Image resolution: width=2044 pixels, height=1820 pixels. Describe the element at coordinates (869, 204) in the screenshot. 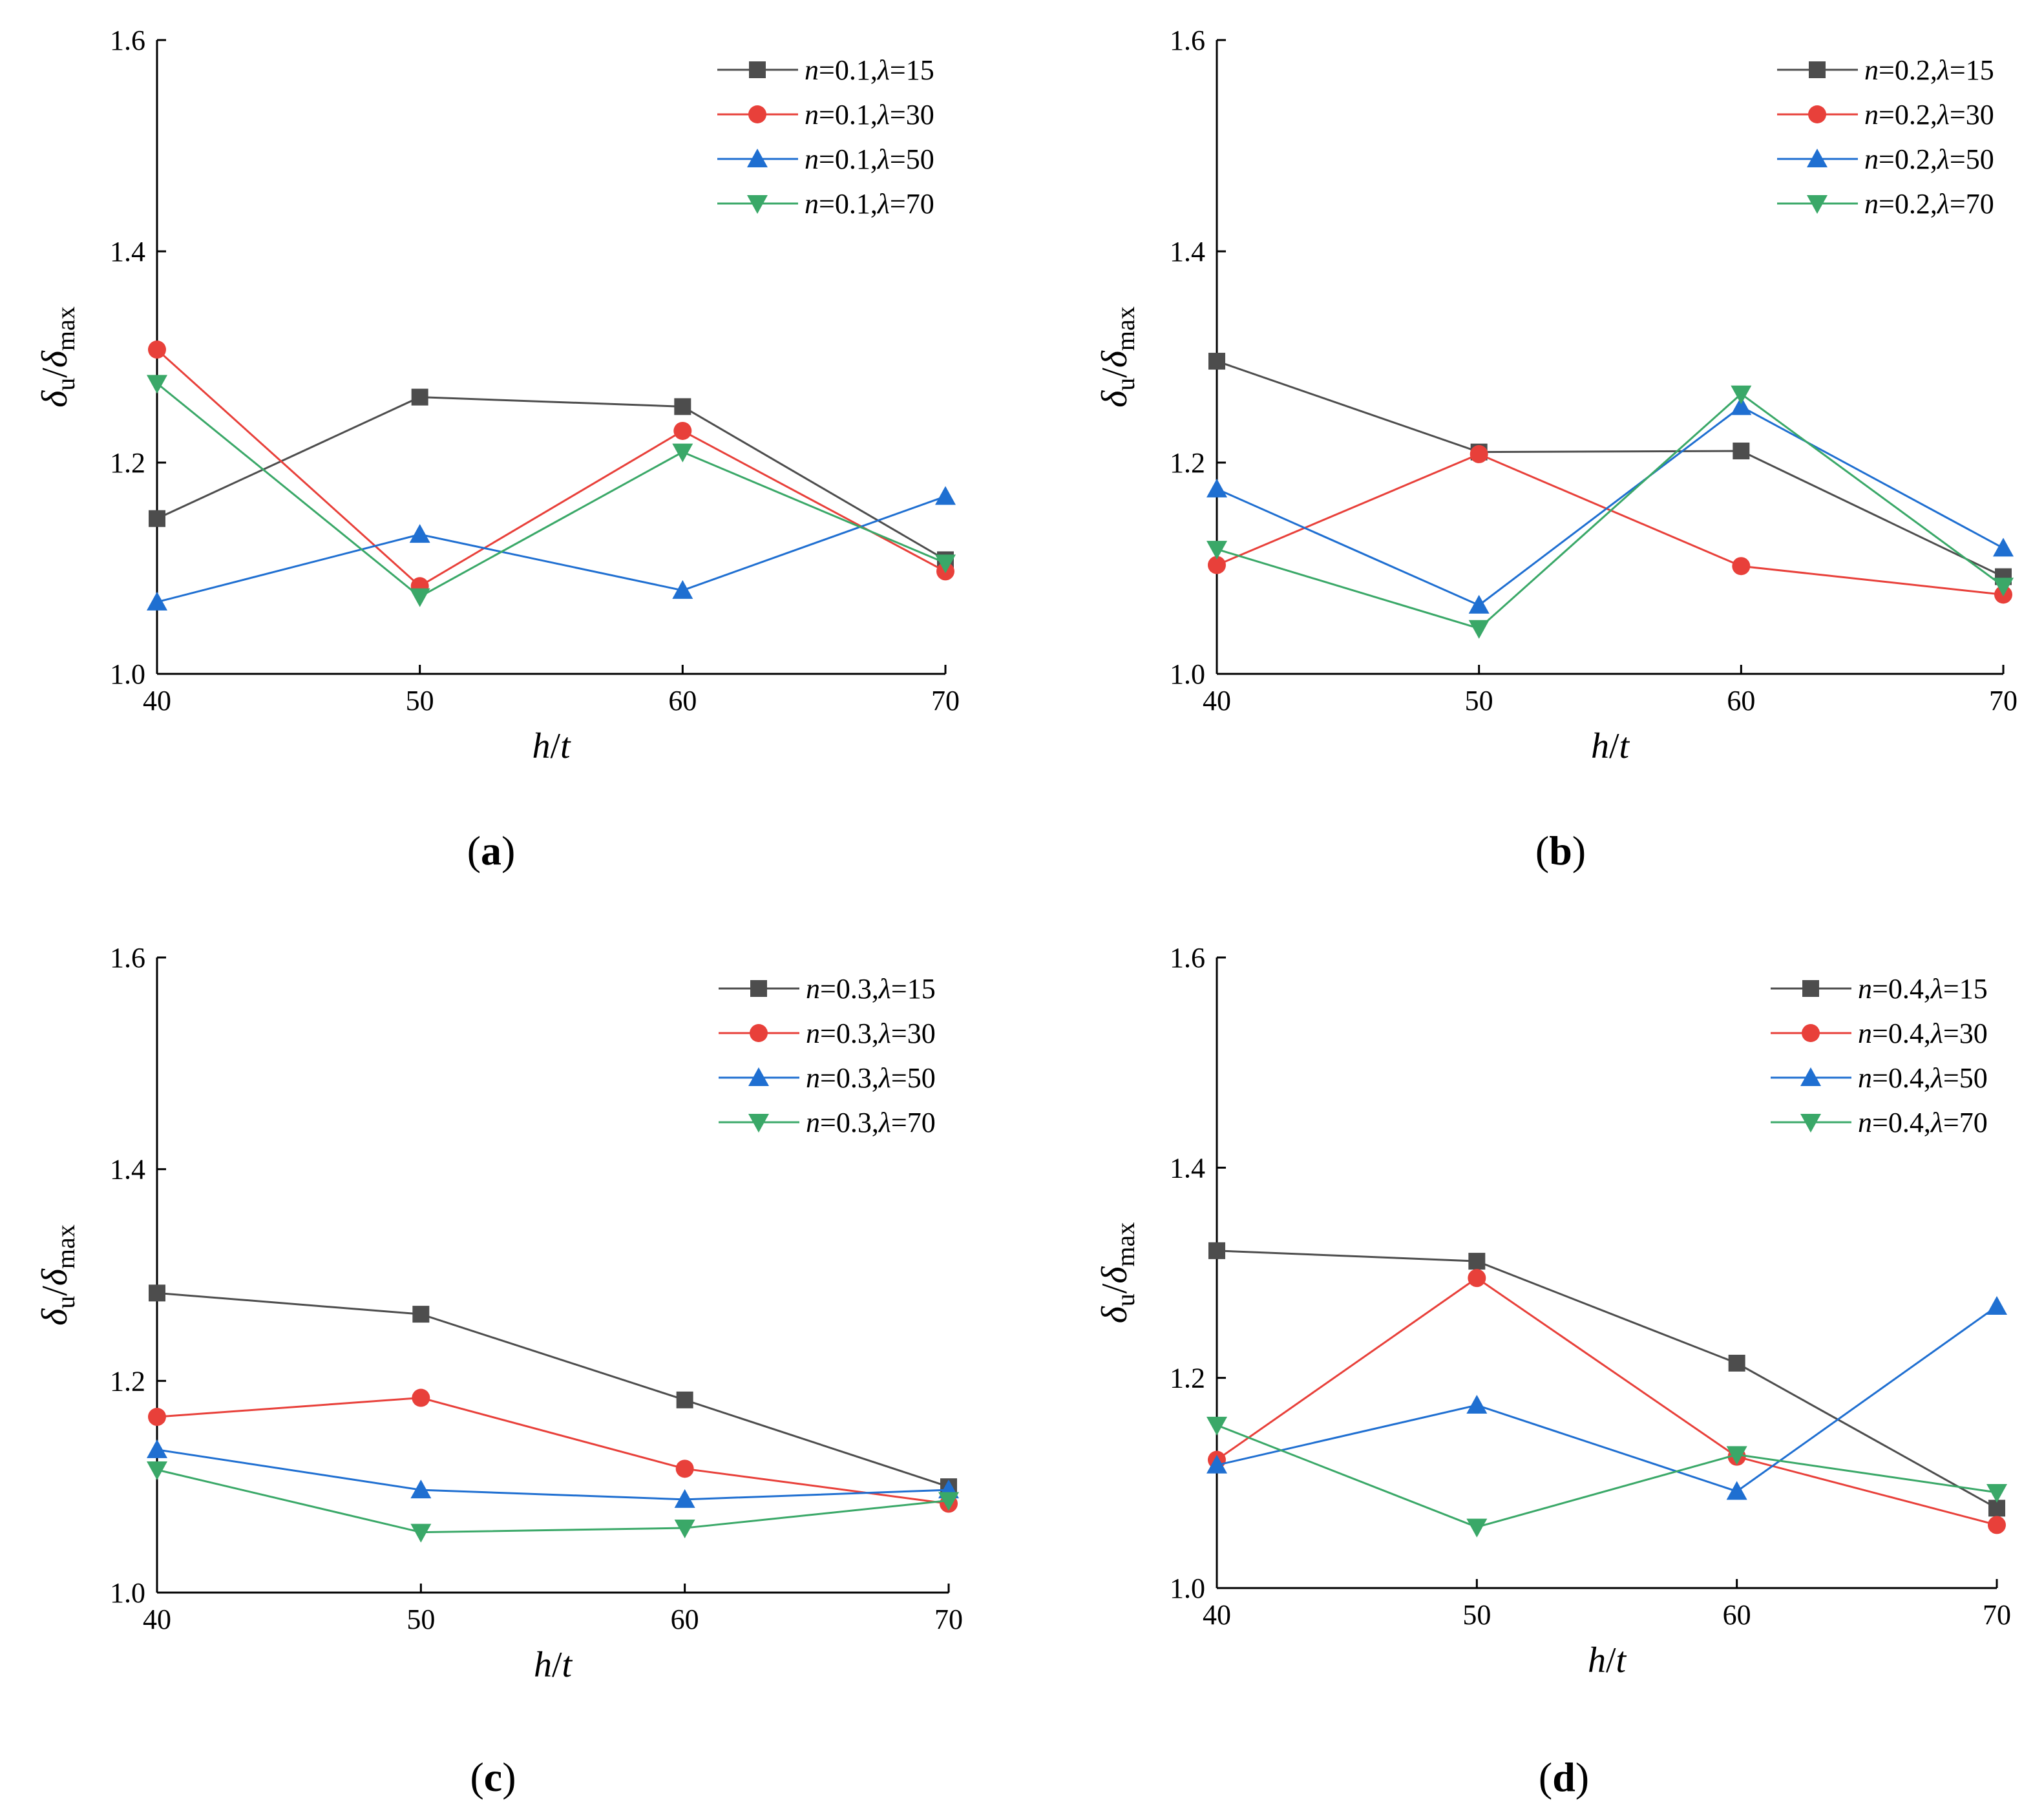

I see `legend-label: n=0.1,λ=70` at that location.